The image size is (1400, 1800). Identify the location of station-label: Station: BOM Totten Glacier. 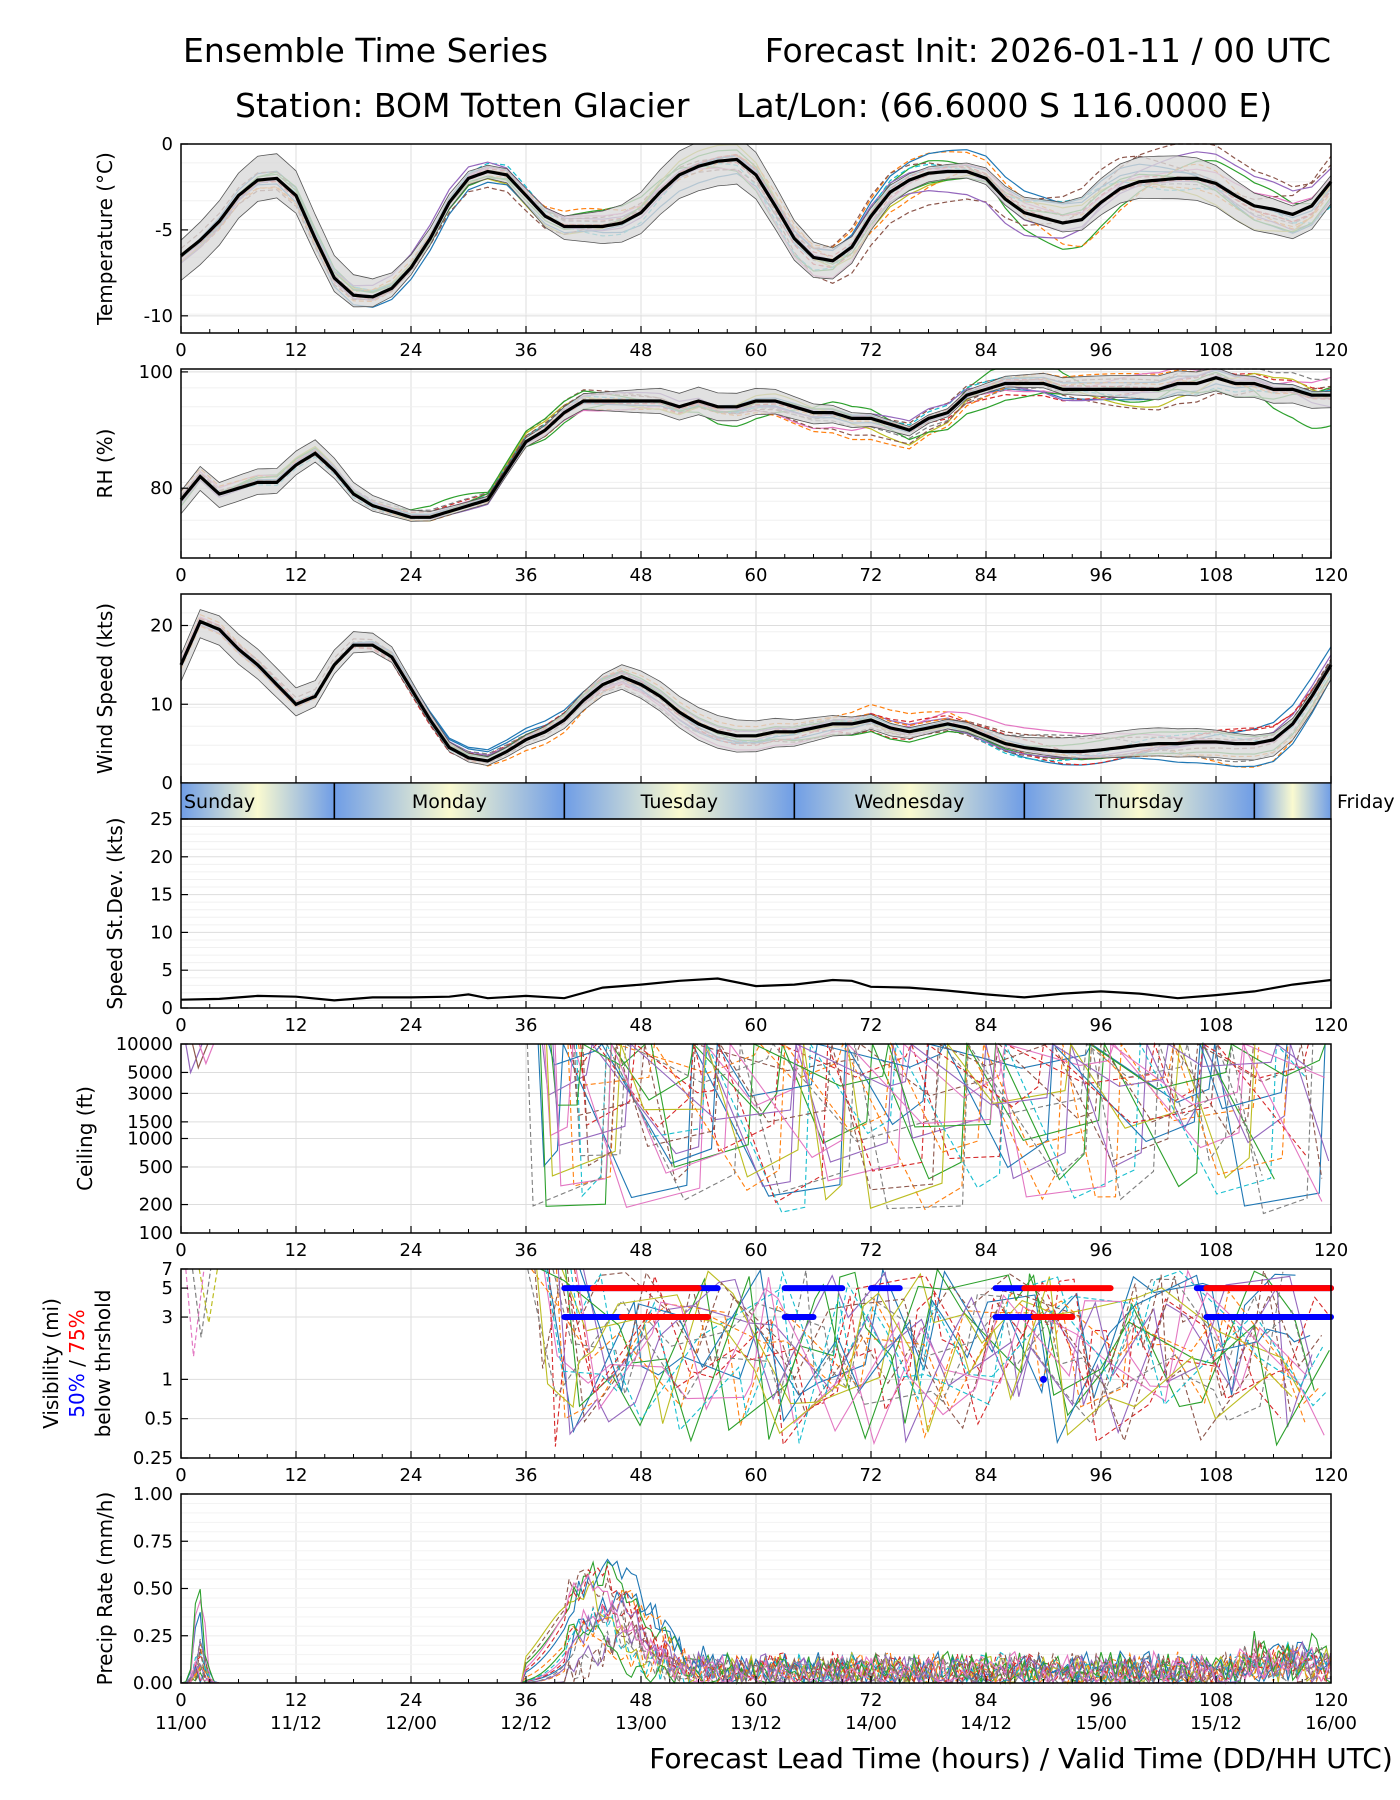
(462, 105).